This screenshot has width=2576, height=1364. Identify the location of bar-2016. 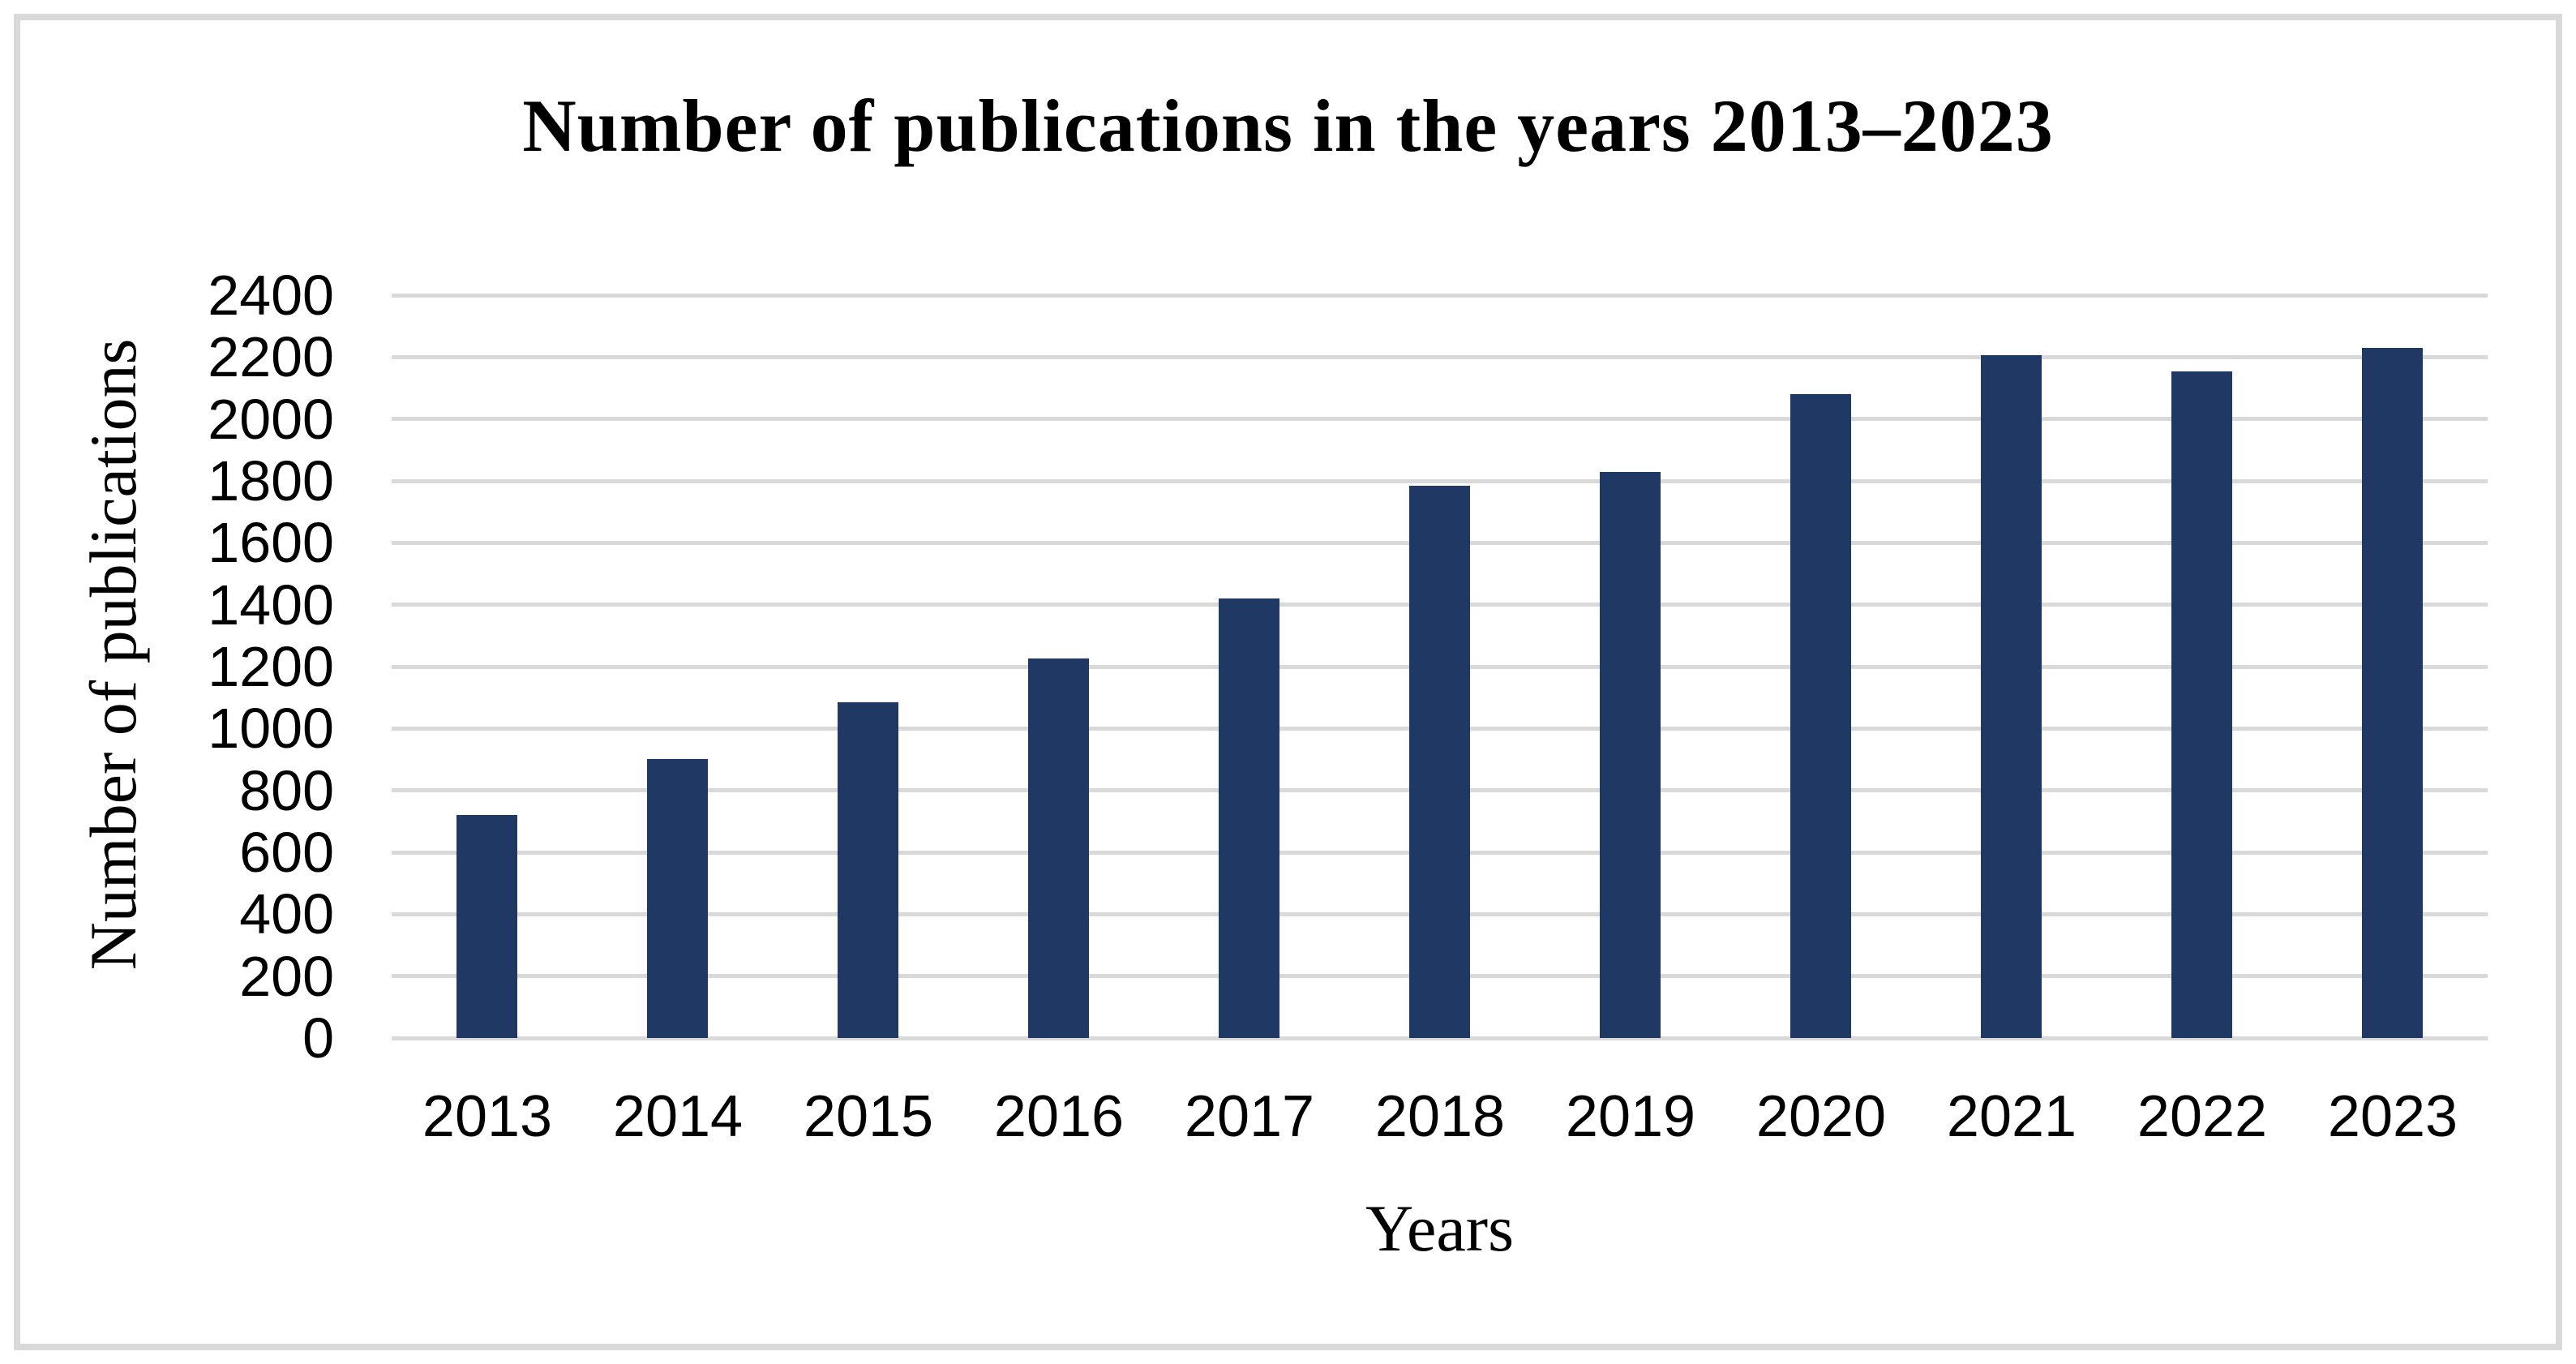
(1058, 848).